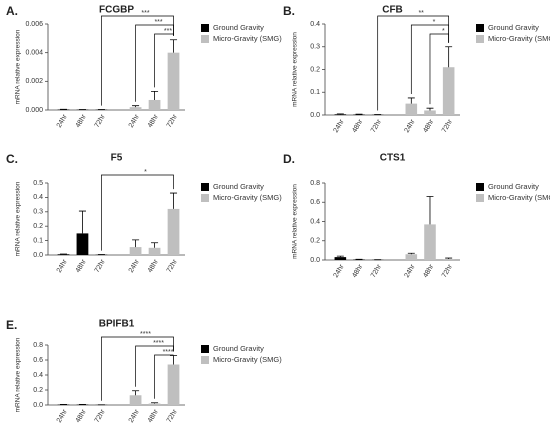 This screenshot has height=426, width=550. I want to click on chart-title: CTS1, so click(393, 158).